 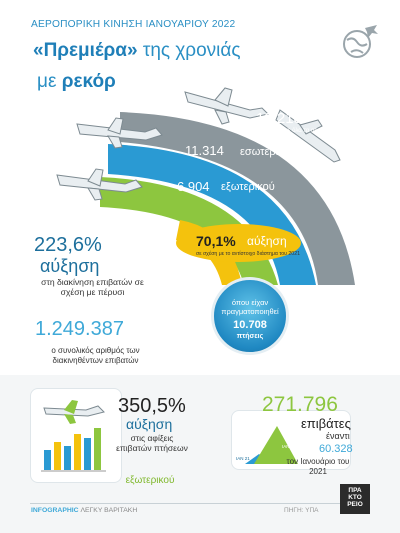 I want to click on arrivals-increase-word: αύξηση, so click(x=149, y=424).